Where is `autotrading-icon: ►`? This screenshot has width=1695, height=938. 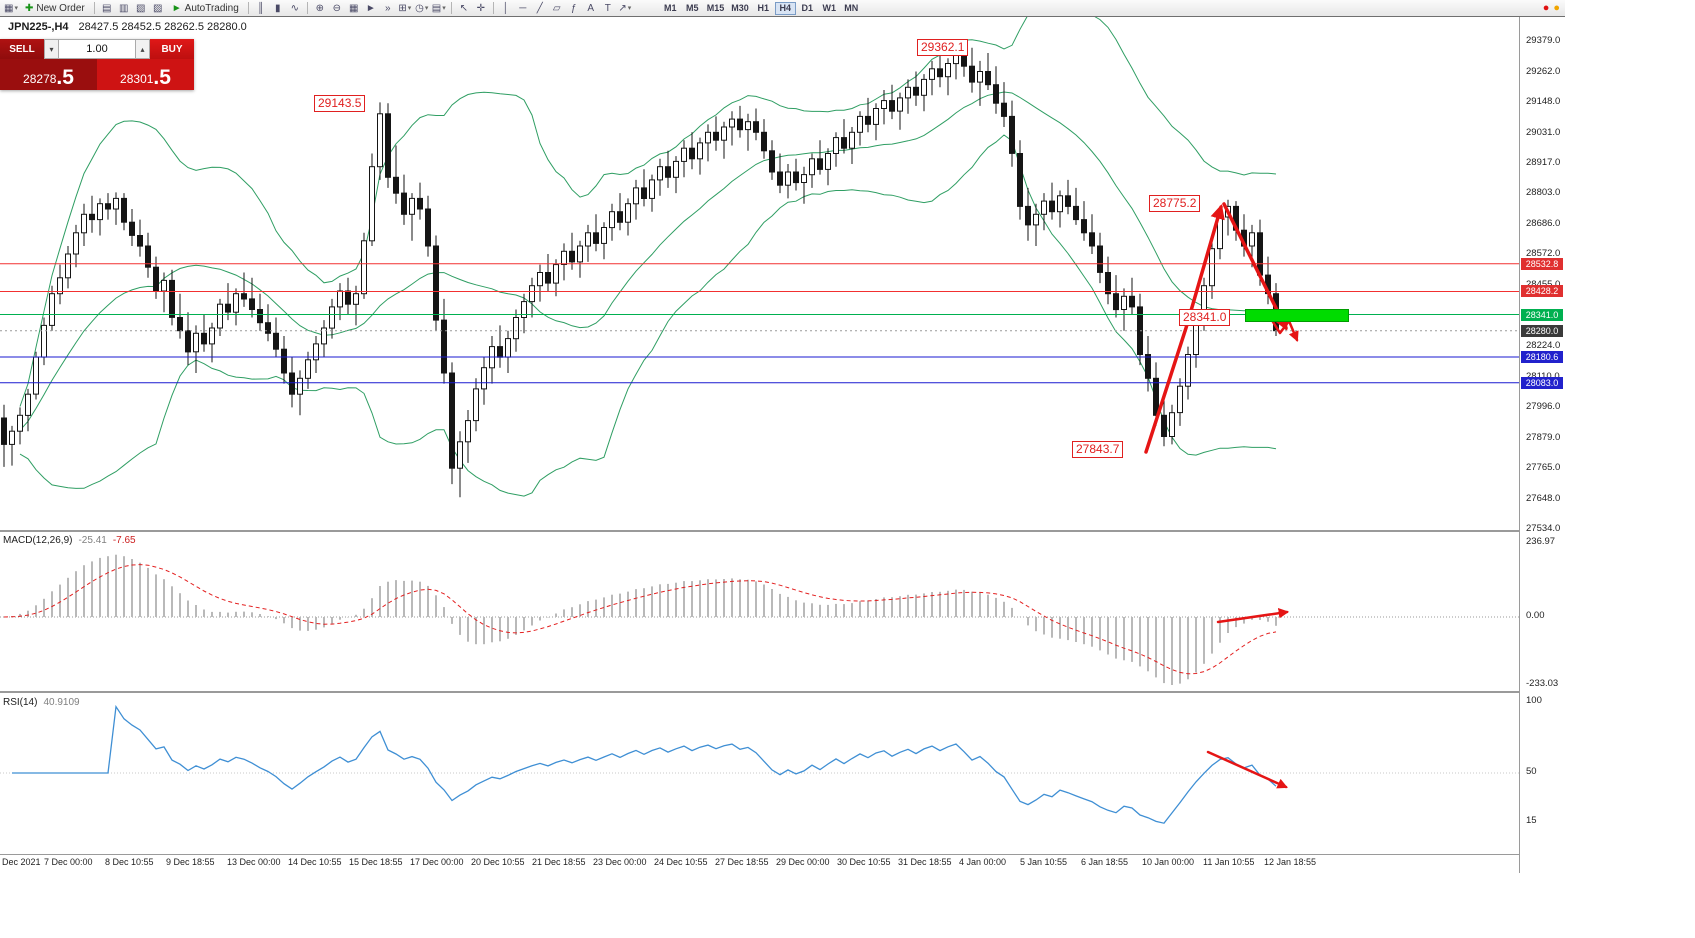 autotrading-icon: ► is located at coordinates (176, 8).